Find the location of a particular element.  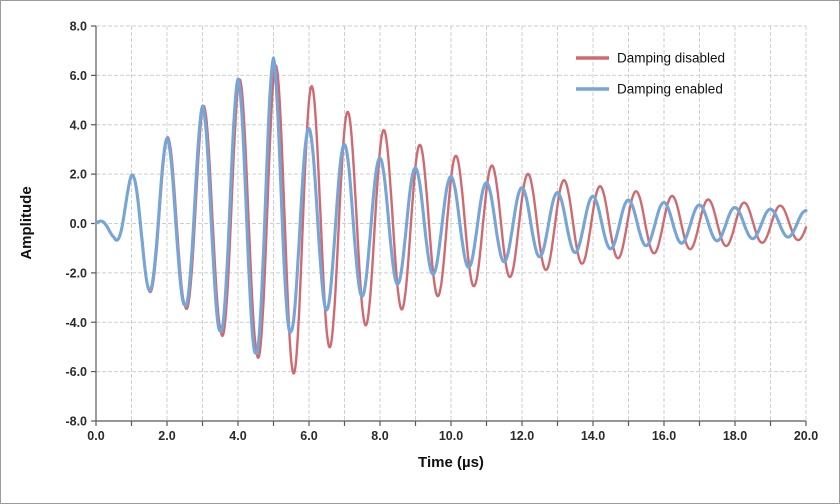

y-axis-title: Amplitude is located at coordinates (26, 222).